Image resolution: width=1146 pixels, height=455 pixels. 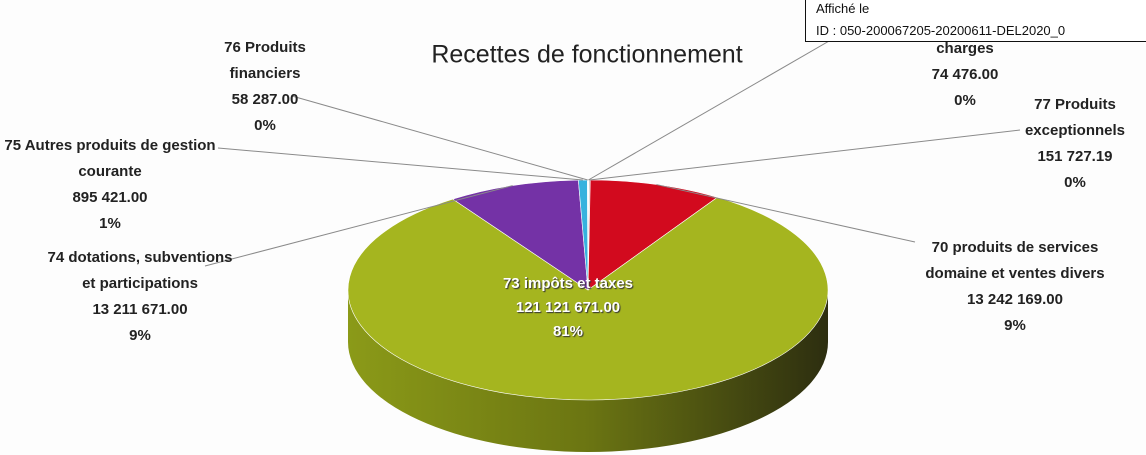 I want to click on slice-label: 73 impôts et taxes 121 121 671.00 81%, so click(x=568, y=308).